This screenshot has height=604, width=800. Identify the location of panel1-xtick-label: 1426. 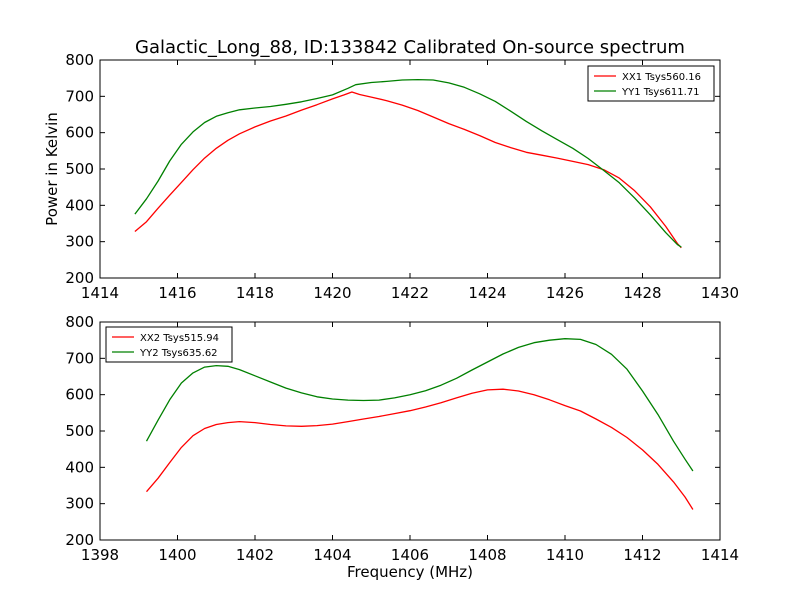
(565, 293).